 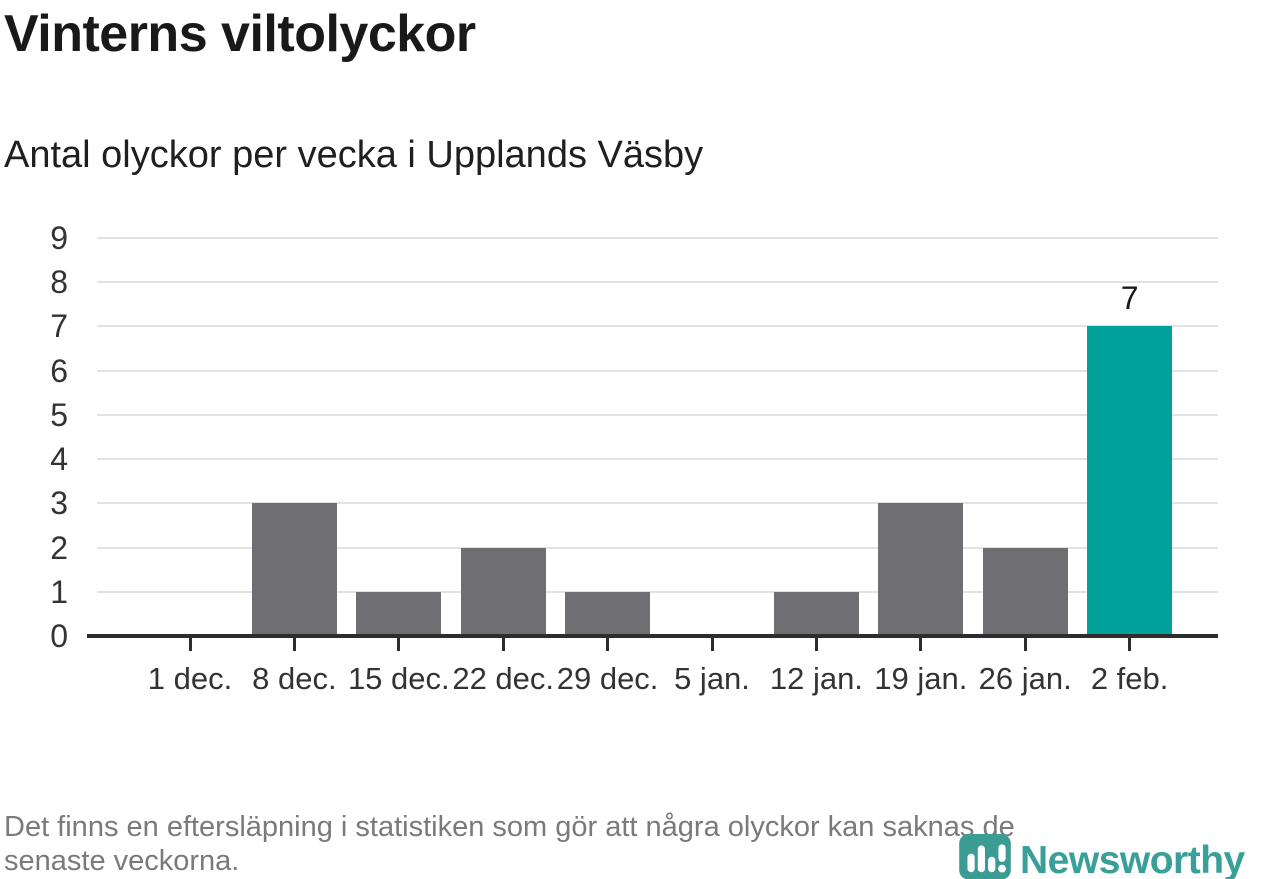 I want to click on x-tick-label: 1 dec., so click(x=190, y=678).